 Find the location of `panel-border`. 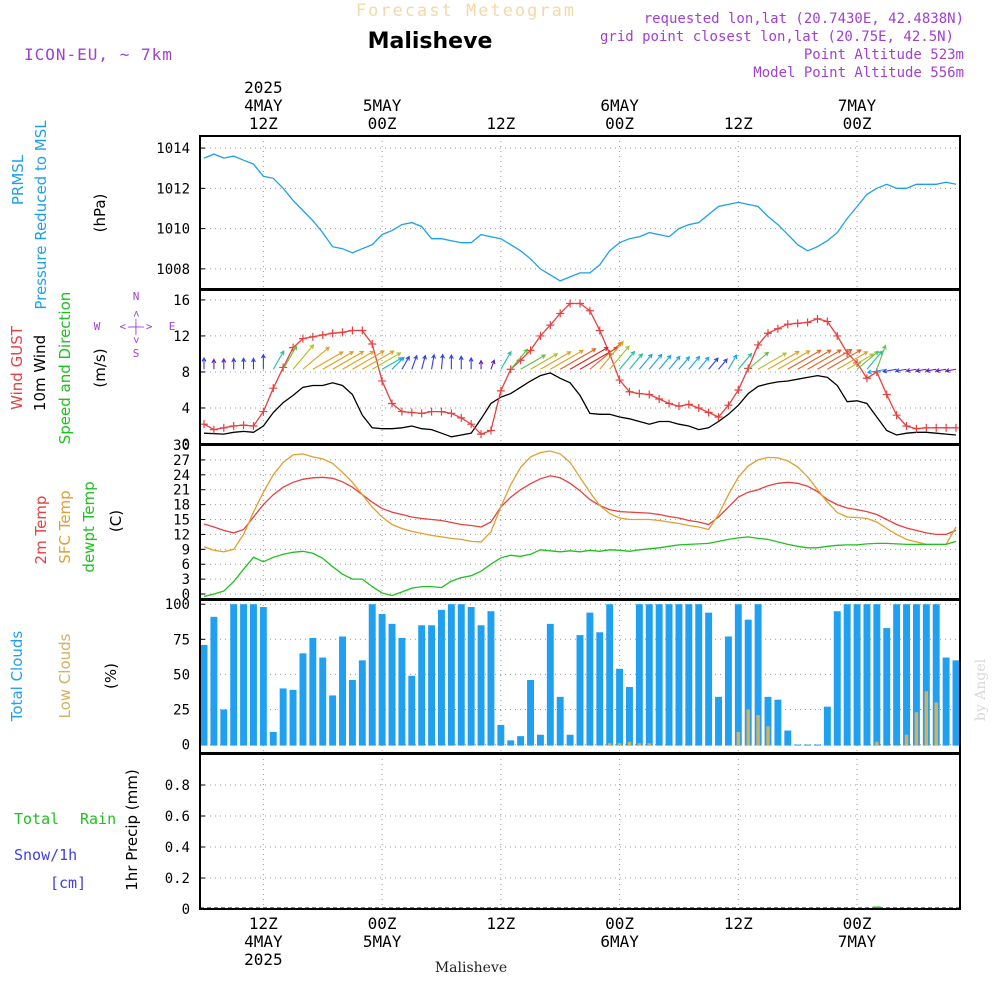

panel-border is located at coordinates (580, 831).